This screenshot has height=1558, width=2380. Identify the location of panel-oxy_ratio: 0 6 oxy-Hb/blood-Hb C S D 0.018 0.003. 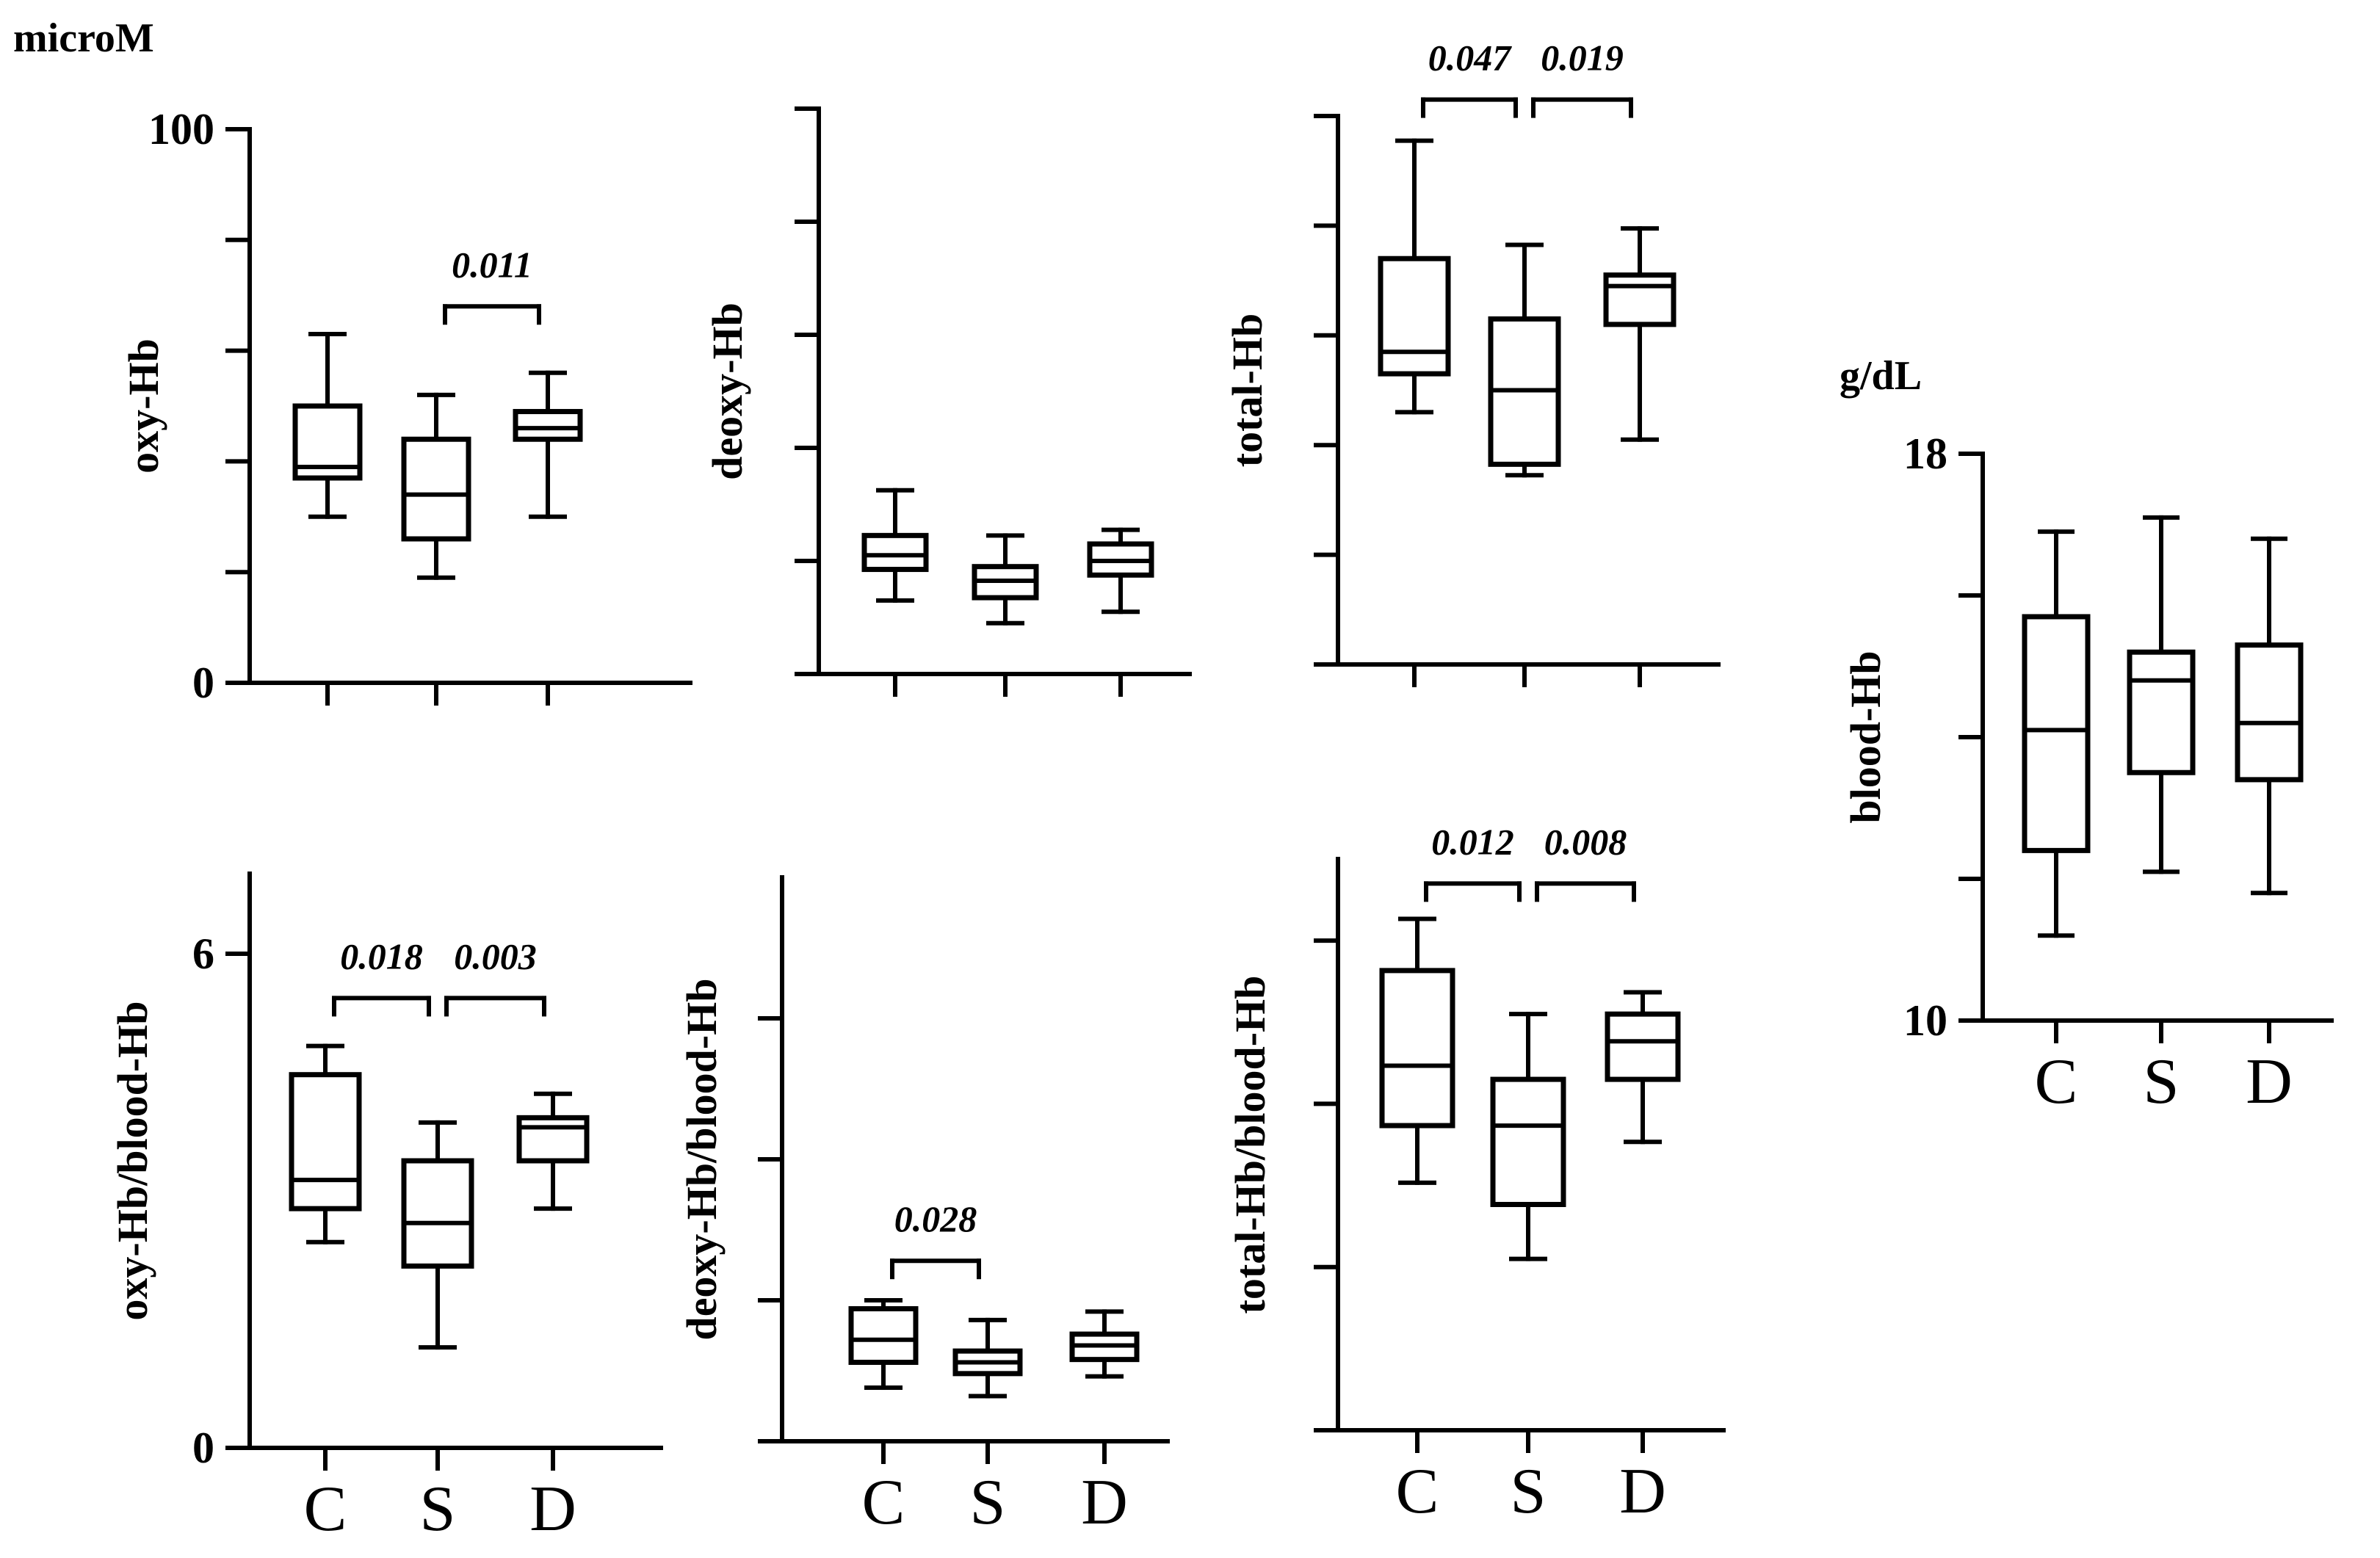
(386, 1209).